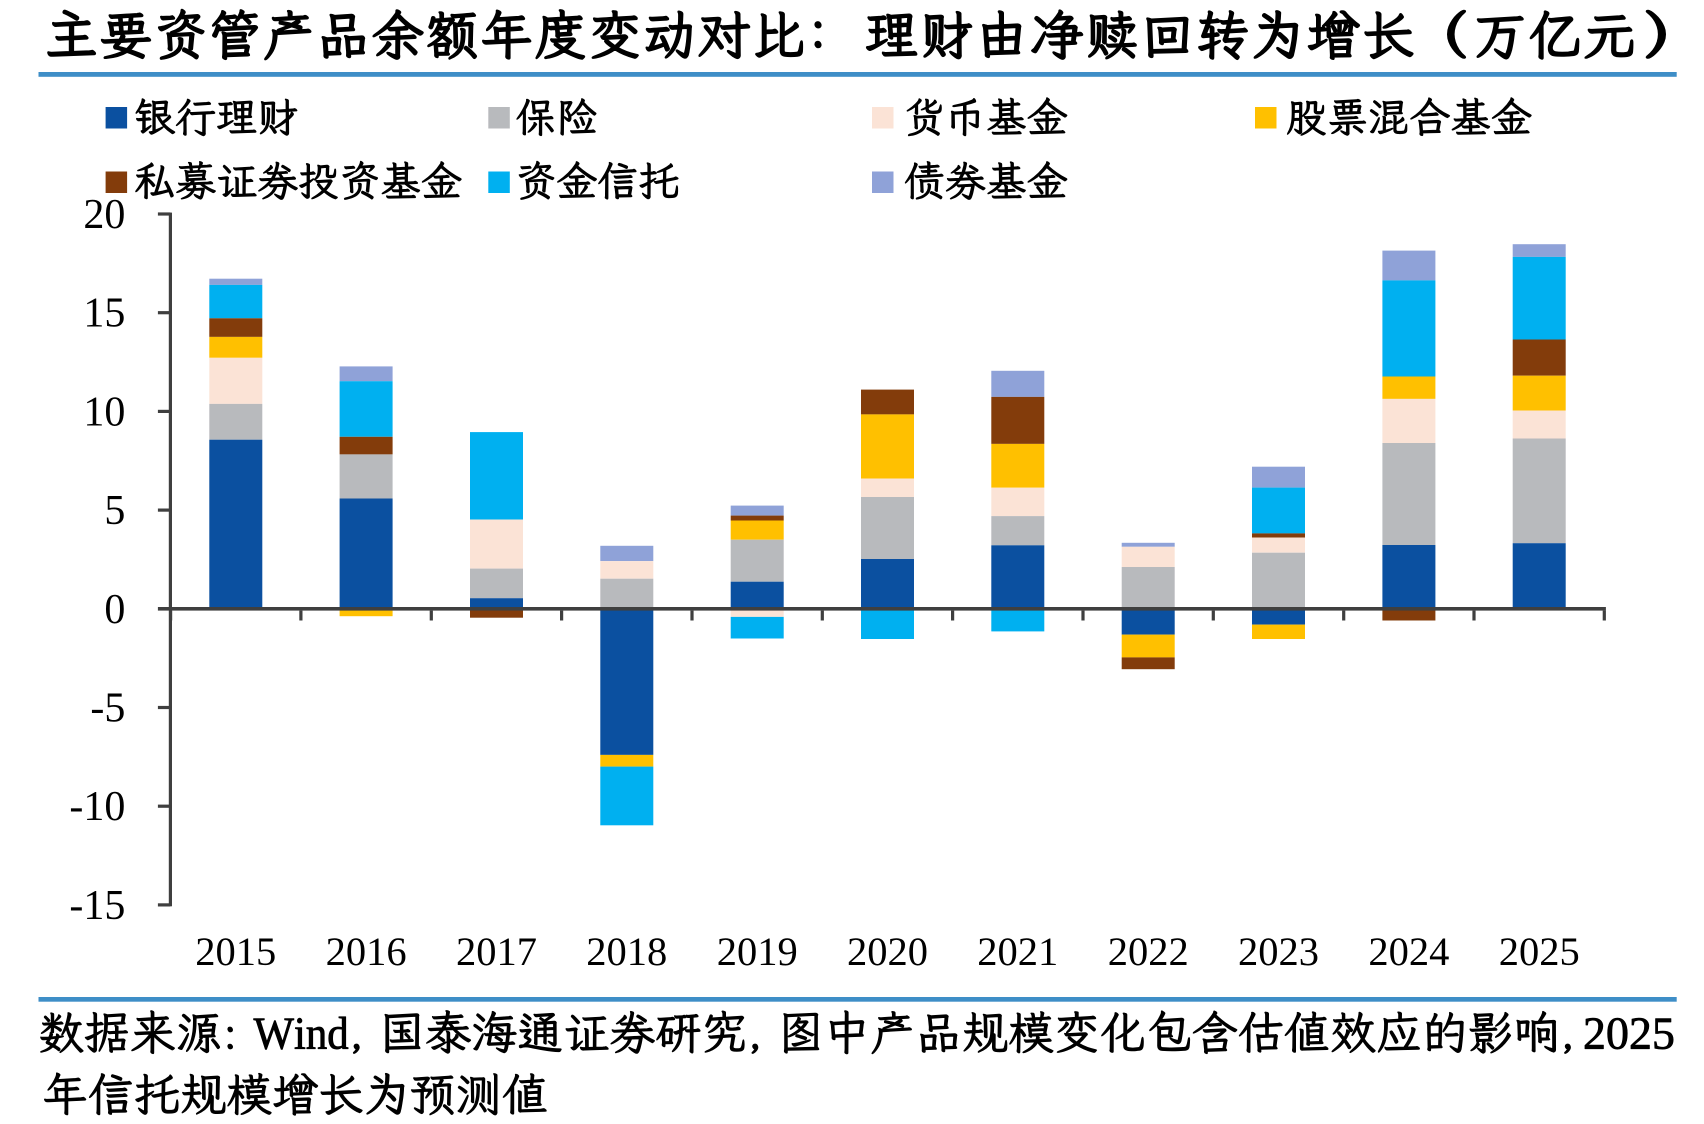  What do you see at coordinates (757, 951) in the screenshot?
I see `svg-text: 2019` at bounding box center [757, 951].